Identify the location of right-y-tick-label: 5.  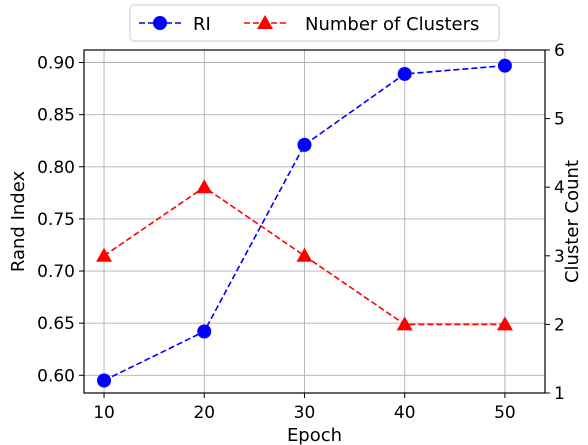
(559, 120).